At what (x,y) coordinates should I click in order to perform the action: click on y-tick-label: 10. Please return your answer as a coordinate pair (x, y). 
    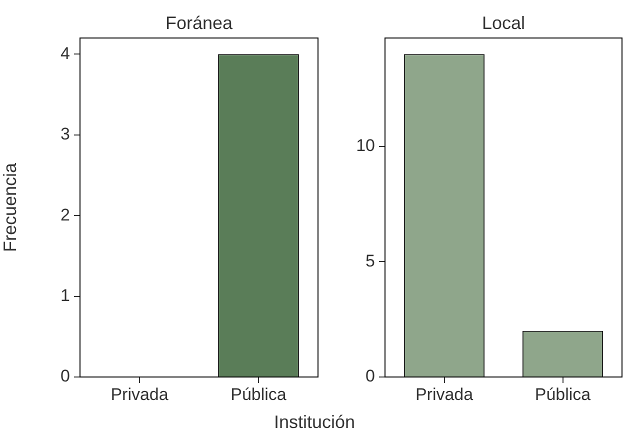
    Looking at the image, I should click on (365, 146).